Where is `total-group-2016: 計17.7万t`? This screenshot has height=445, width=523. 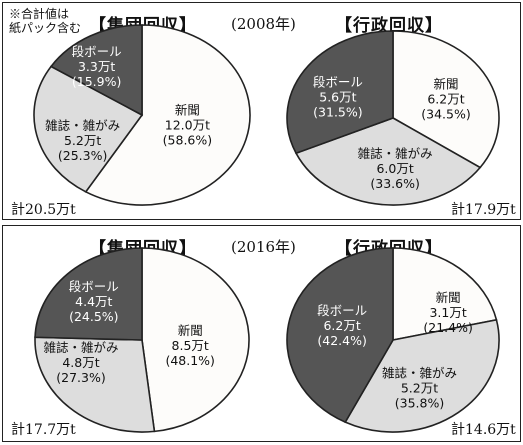
total-group-2016: 計17.7万t is located at coordinates (43, 430).